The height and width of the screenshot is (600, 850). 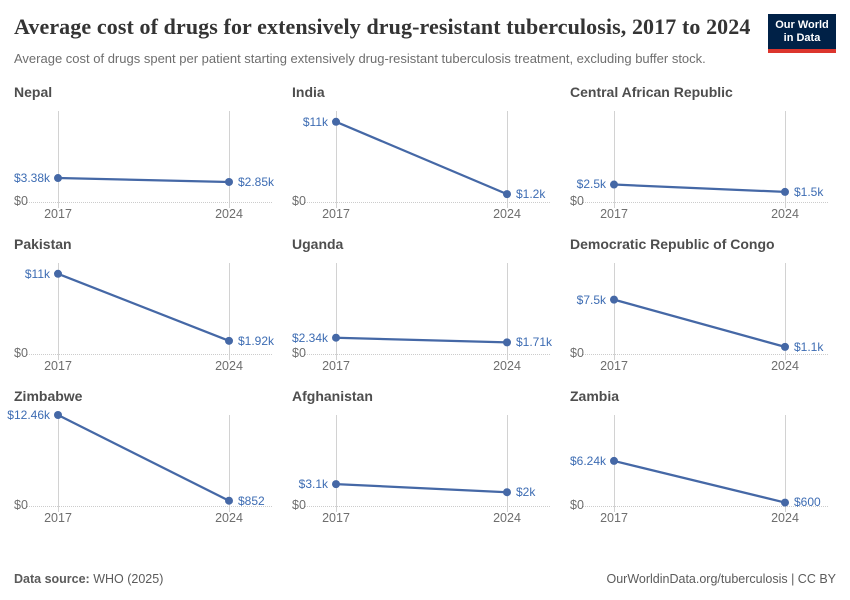 What do you see at coordinates (31, 177) in the screenshot?
I see `start-value-label: $3.38k` at bounding box center [31, 177].